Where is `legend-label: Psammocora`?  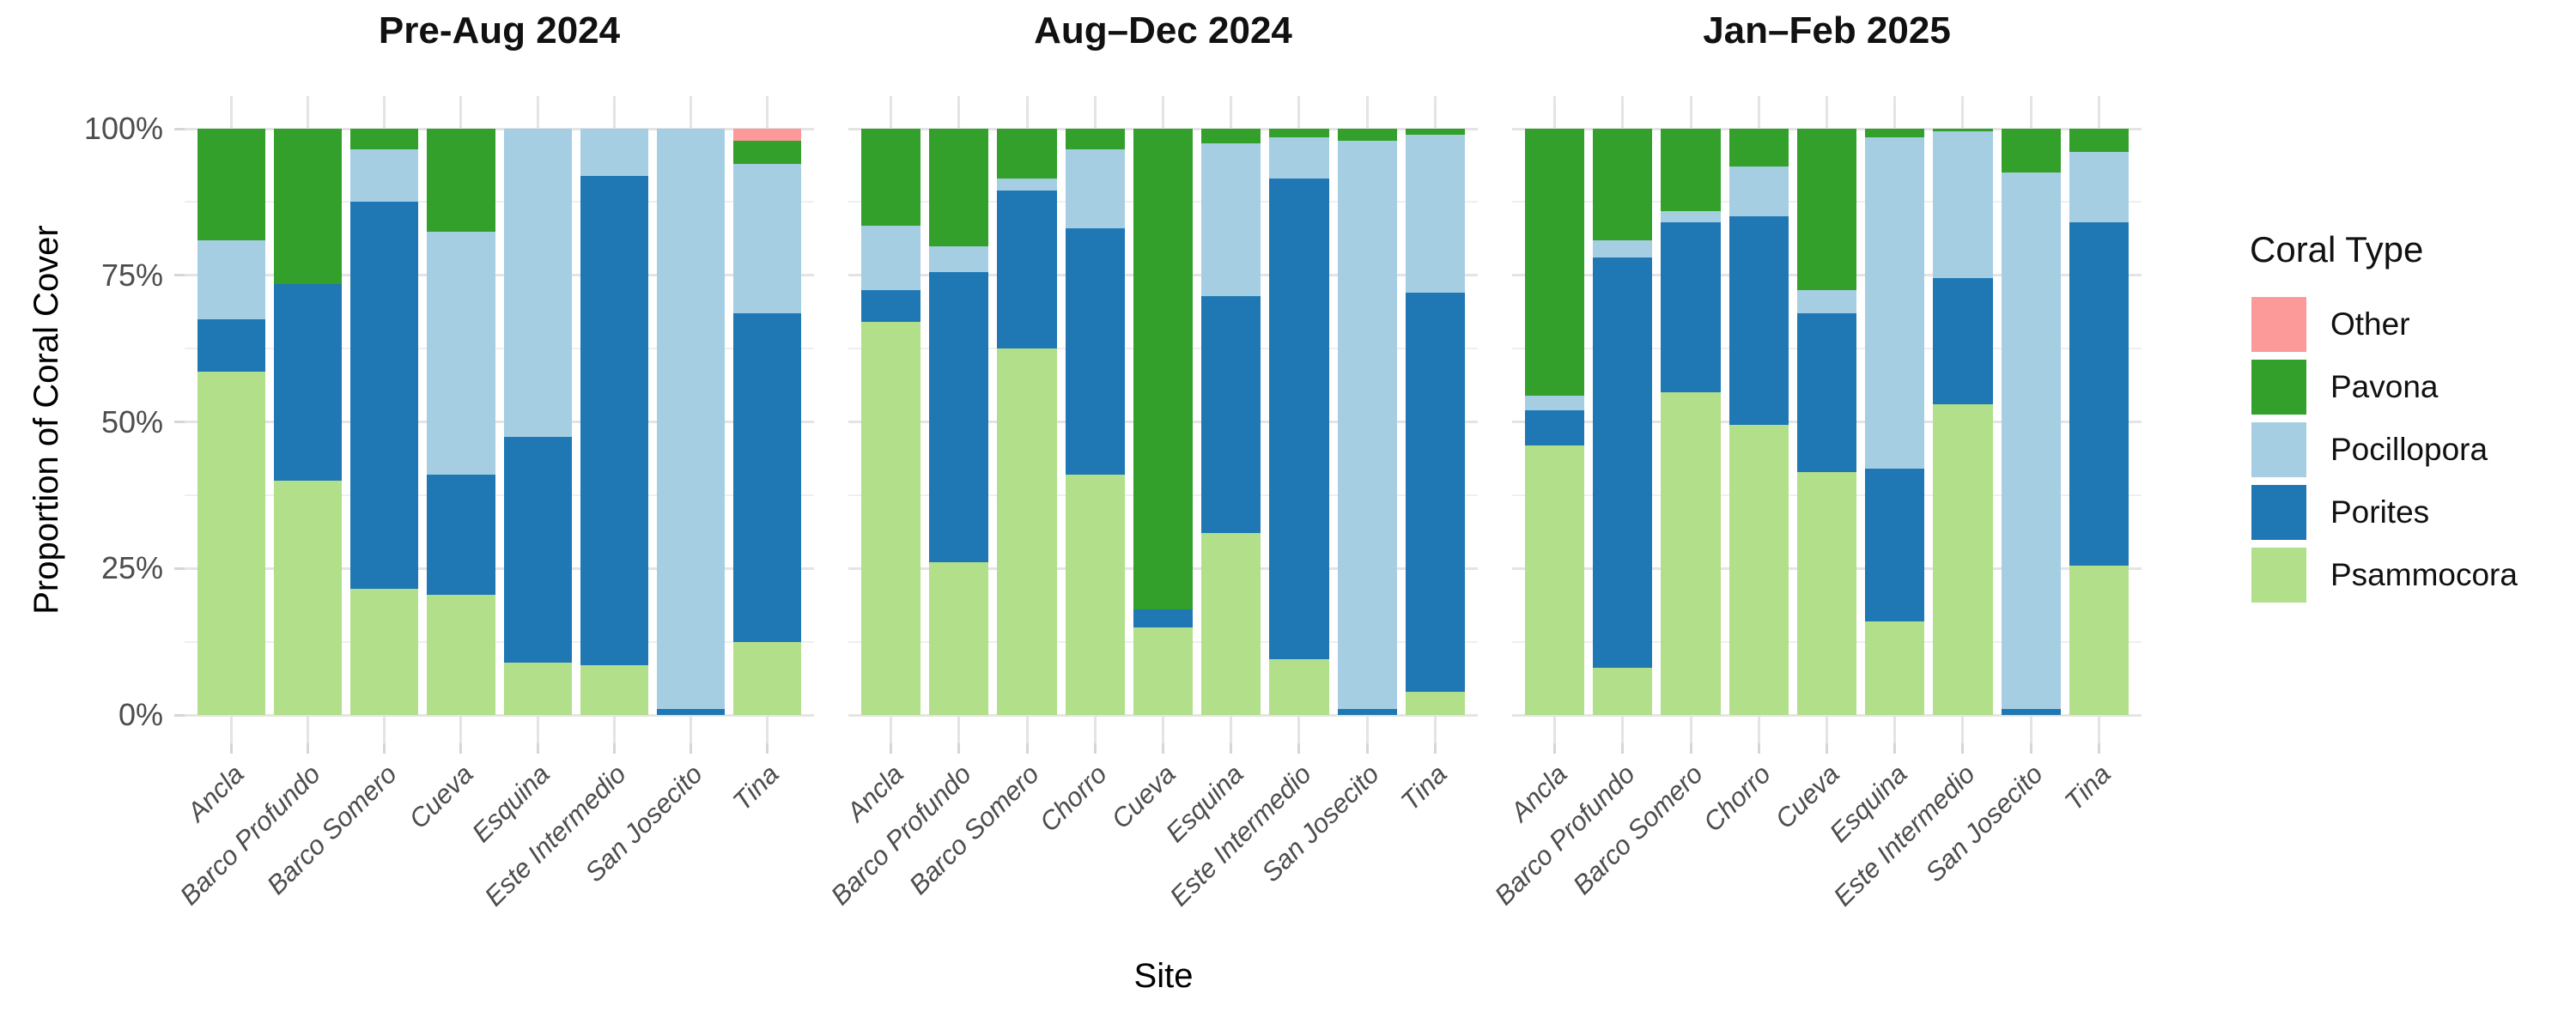
legend-label: Psammocora is located at coordinates (2424, 574).